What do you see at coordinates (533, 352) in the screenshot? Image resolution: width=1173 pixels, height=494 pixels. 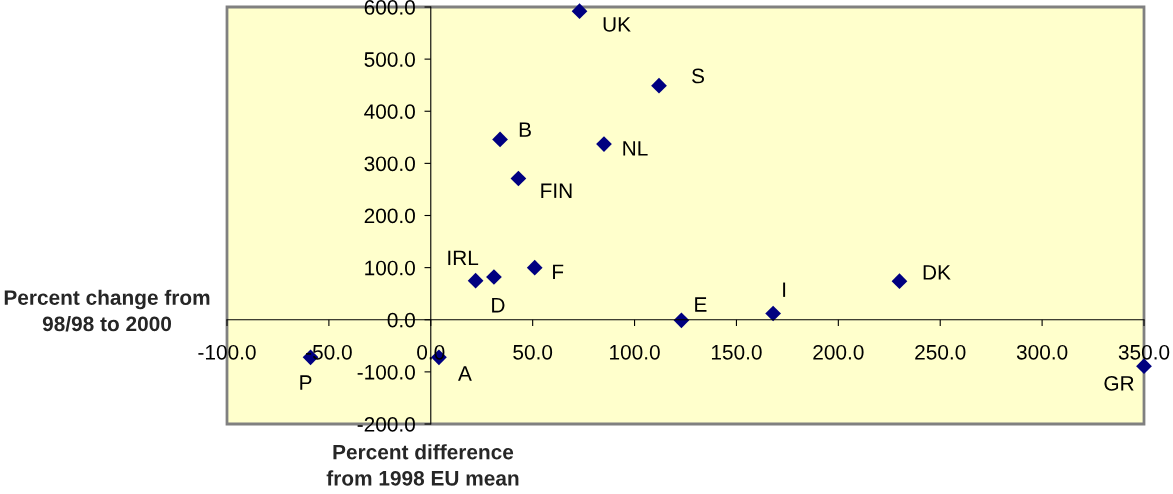 I see `x-tick-label: 50.0` at bounding box center [533, 352].